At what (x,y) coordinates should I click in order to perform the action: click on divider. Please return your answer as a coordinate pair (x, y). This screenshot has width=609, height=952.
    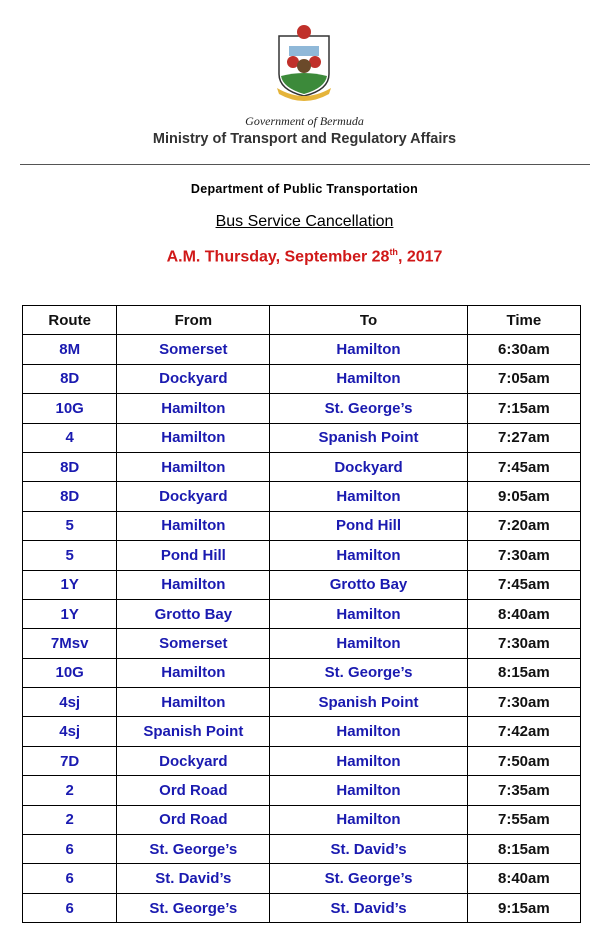
    Looking at the image, I should click on (305, 164).